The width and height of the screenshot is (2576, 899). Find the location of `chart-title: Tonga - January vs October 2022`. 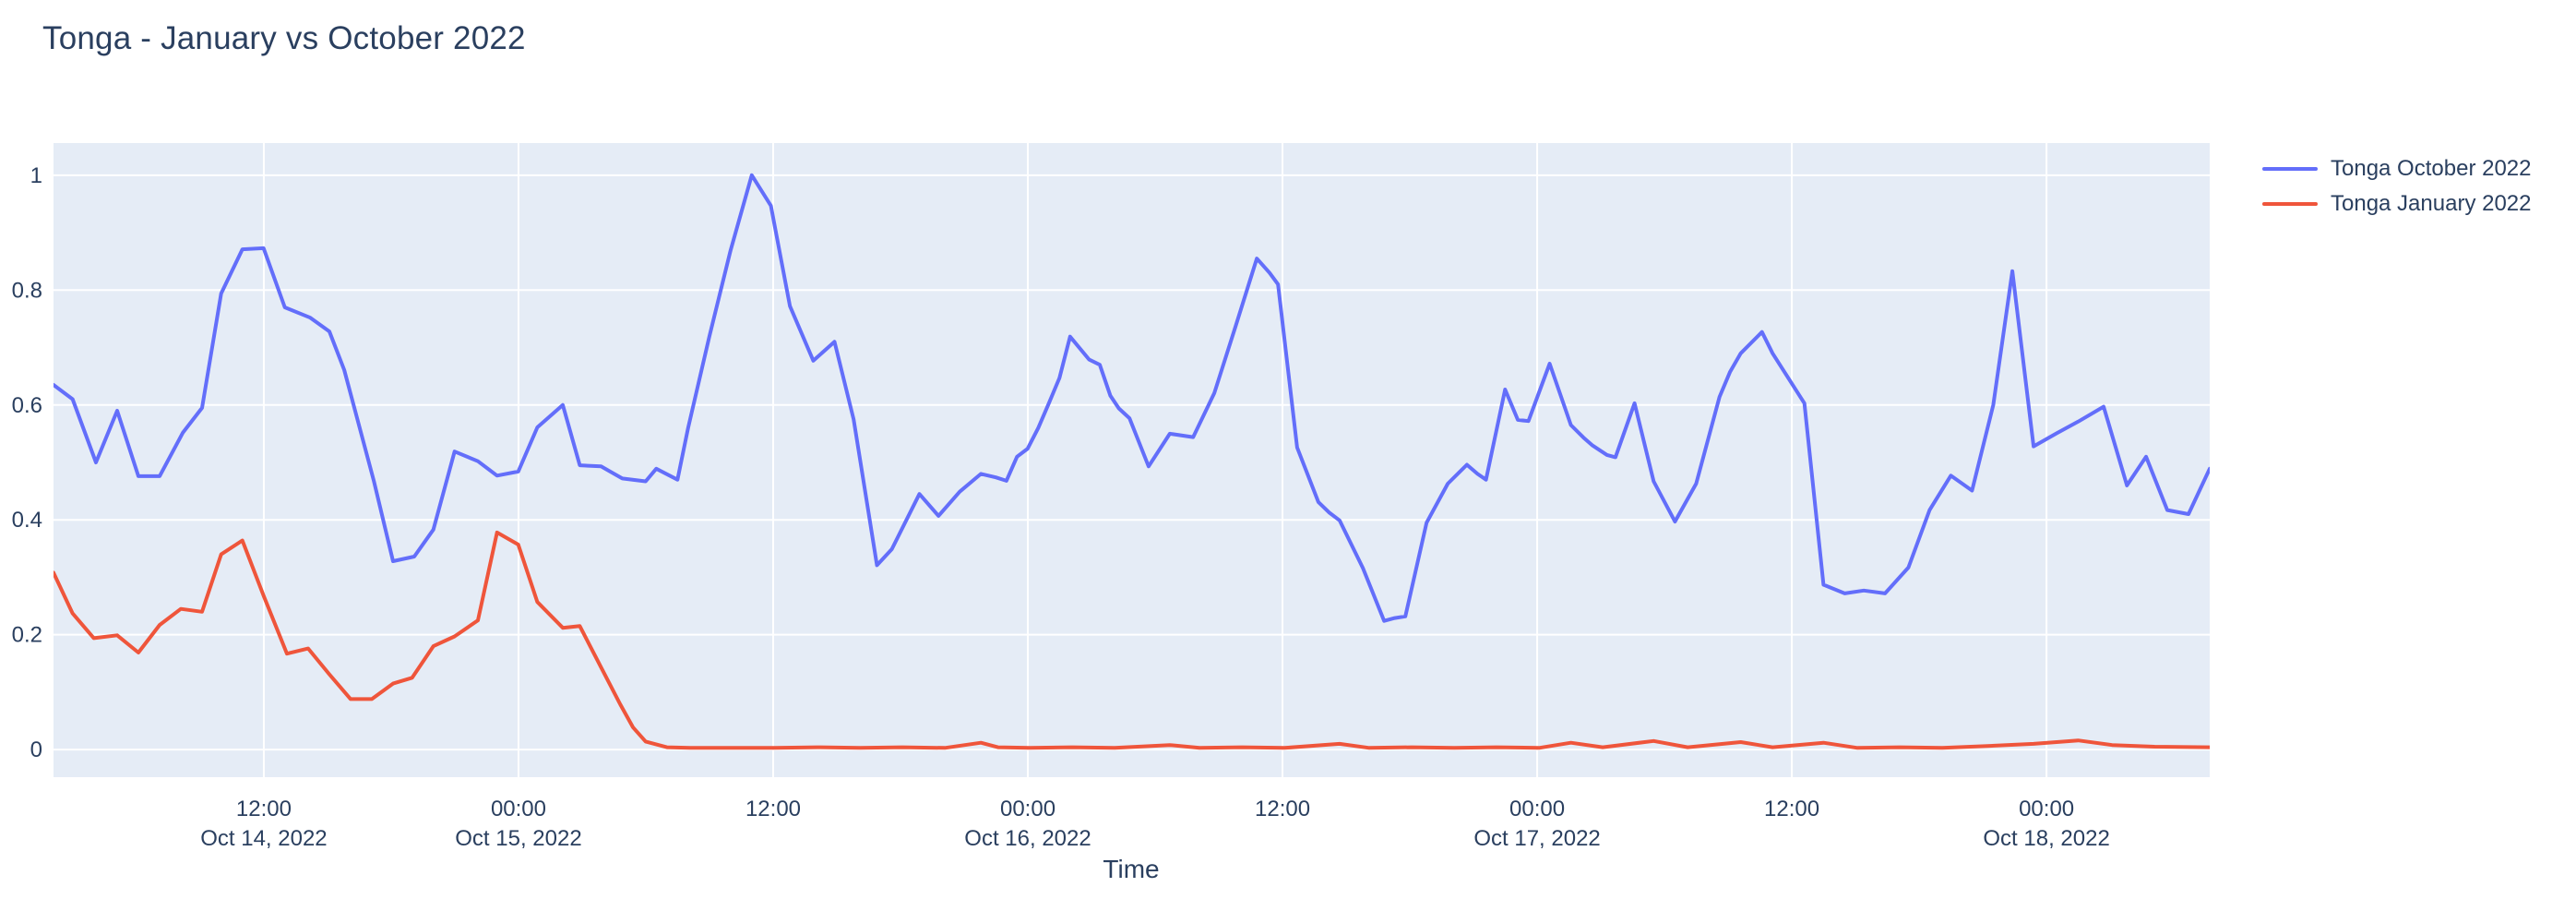

chart-title: Tonga - January vs October 2022 is located at coordinates (284, 38).